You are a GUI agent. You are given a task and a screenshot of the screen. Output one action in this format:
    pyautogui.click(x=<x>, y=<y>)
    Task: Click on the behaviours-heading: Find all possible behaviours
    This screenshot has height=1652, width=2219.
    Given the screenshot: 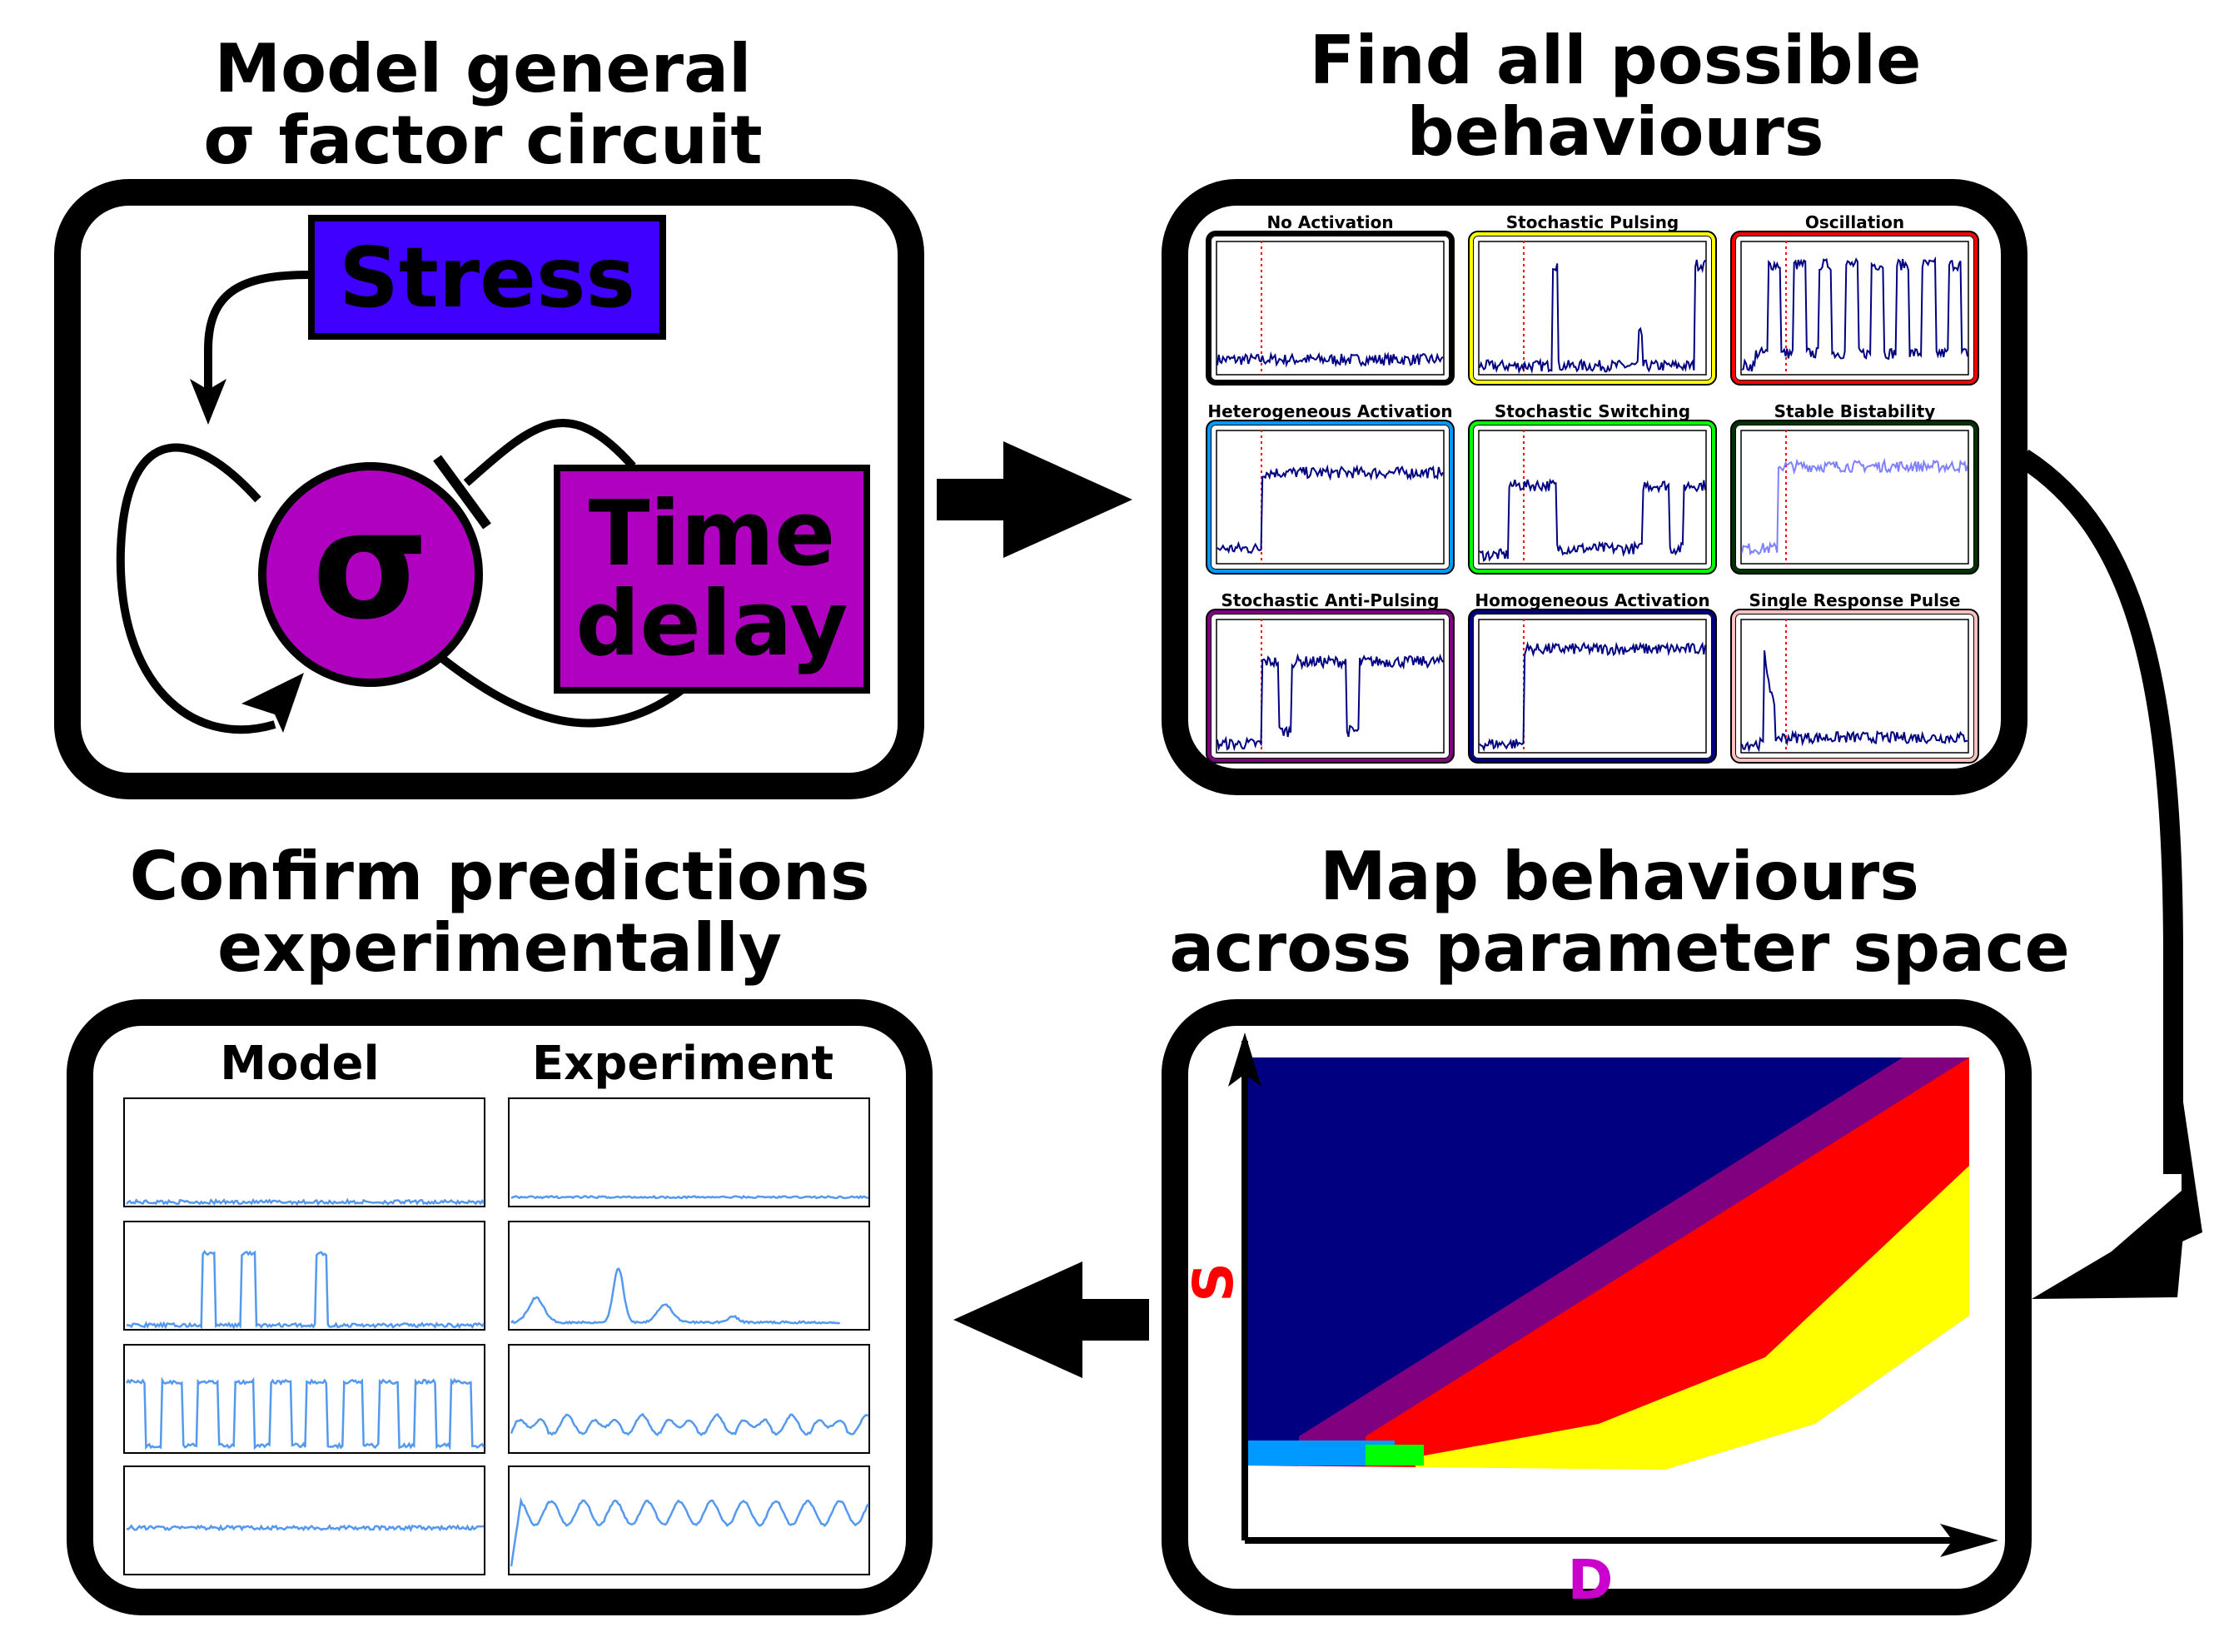 What is the action you would take?
    pyautogui.click(x=1615, y=96)
    